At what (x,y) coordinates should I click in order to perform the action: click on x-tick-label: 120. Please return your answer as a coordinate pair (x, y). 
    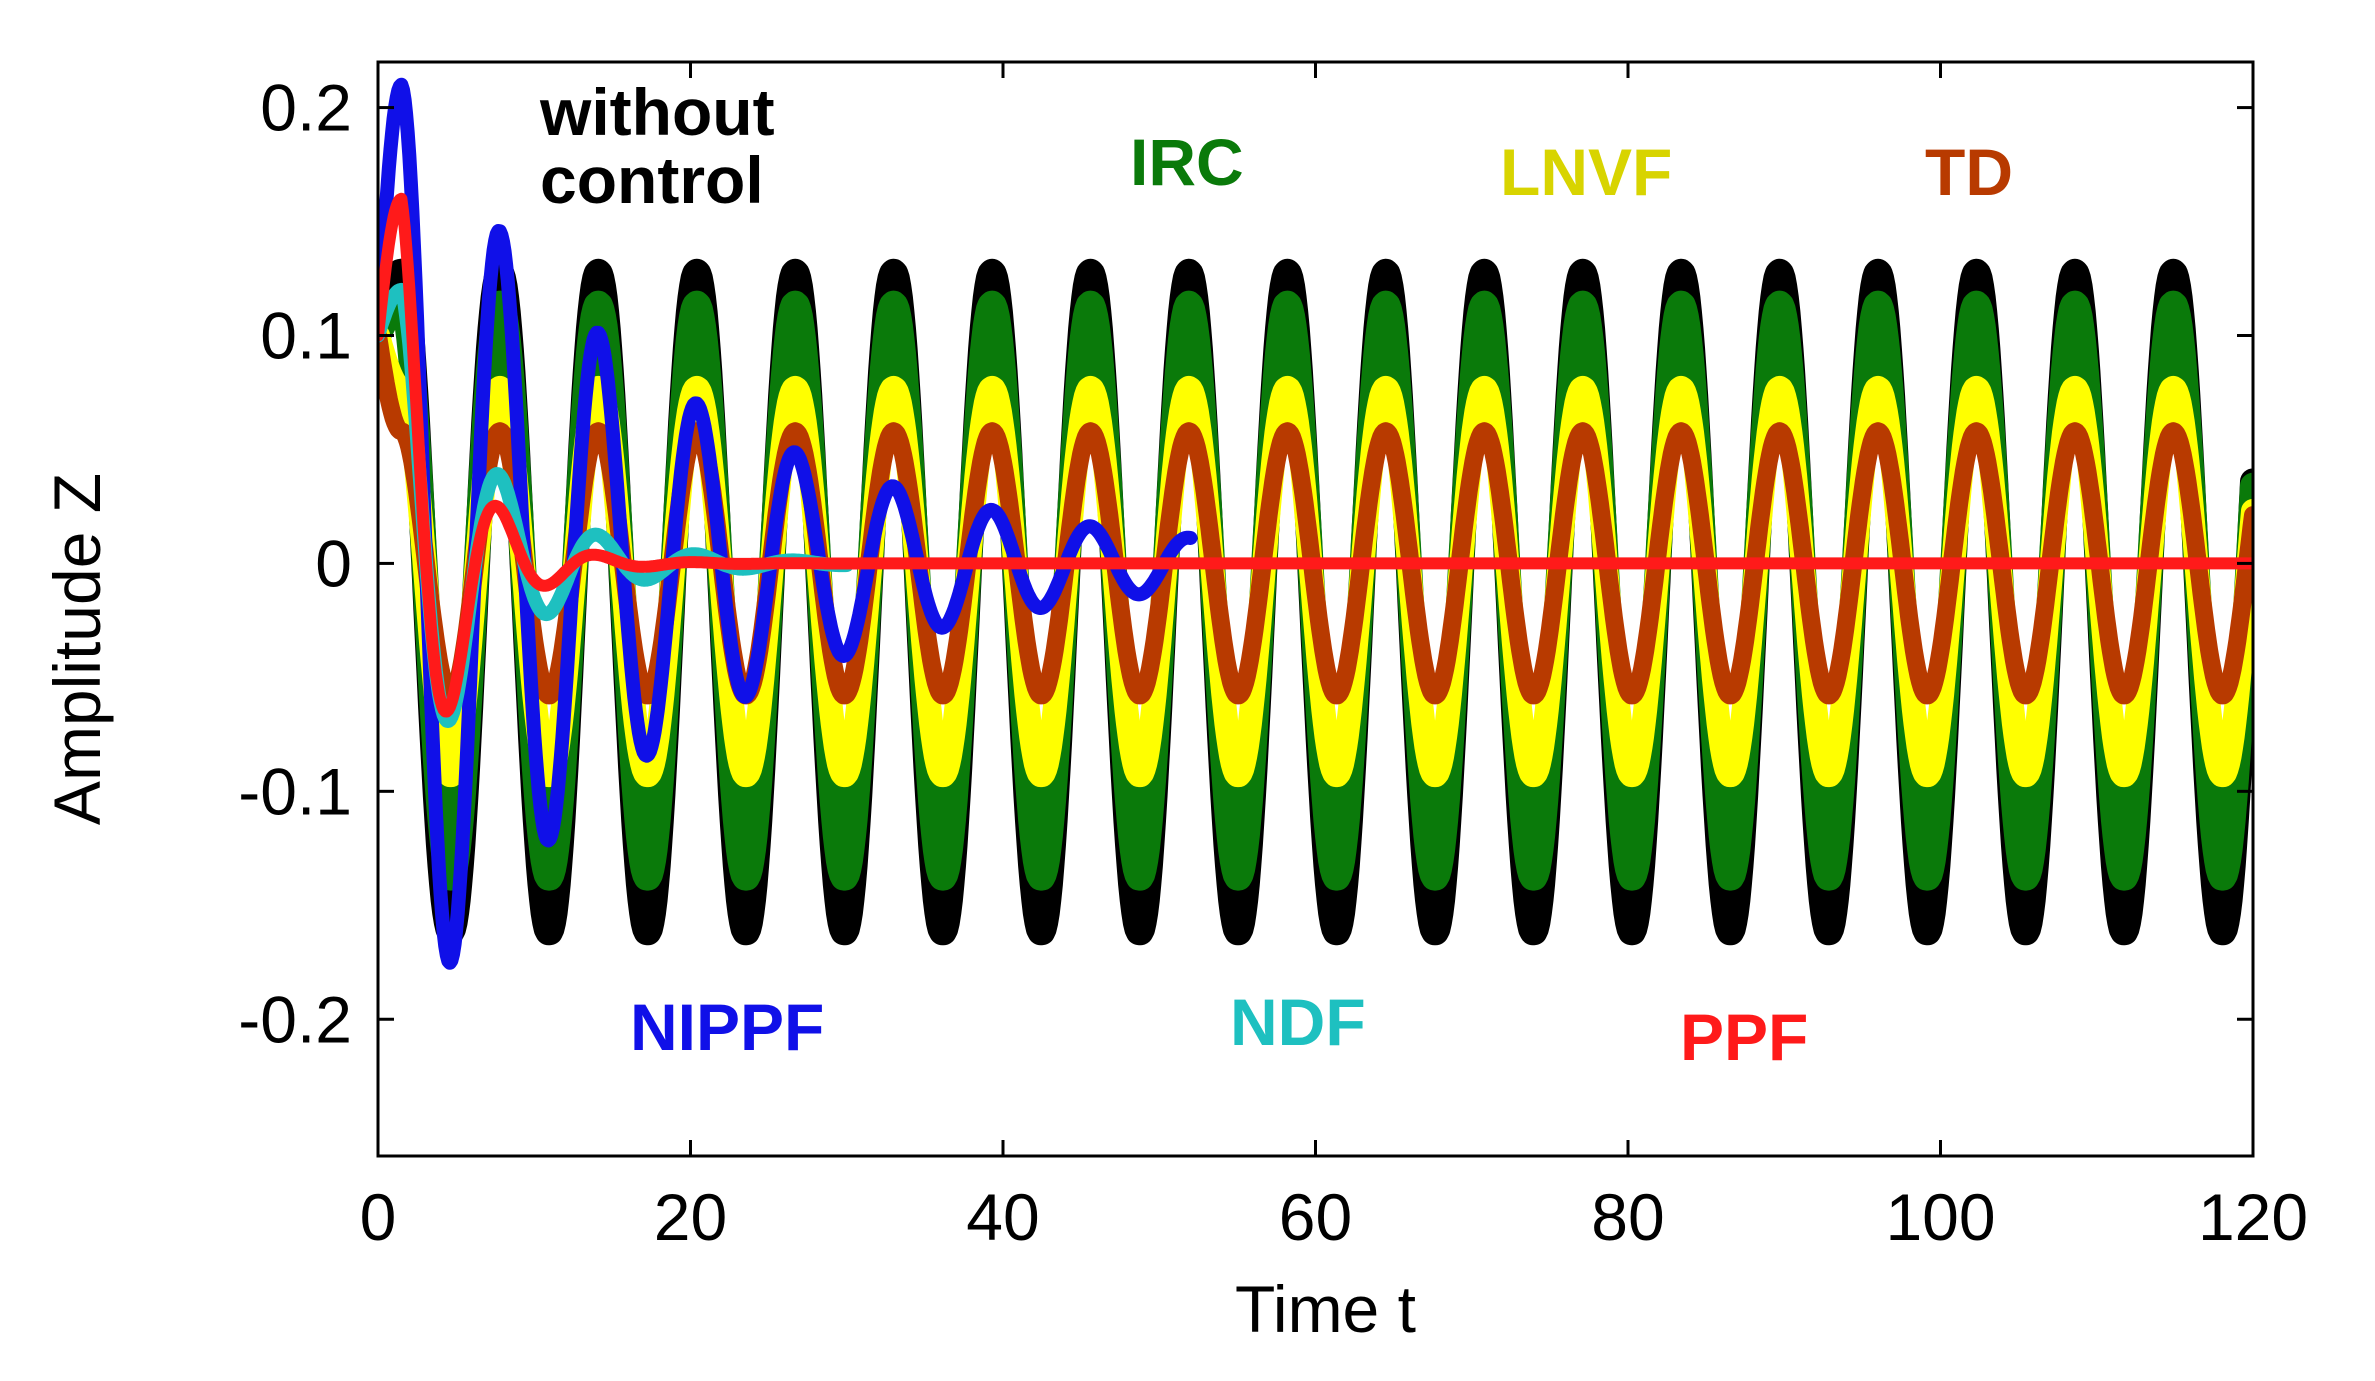
    Looking at the image, I should click on (2253, 1217).